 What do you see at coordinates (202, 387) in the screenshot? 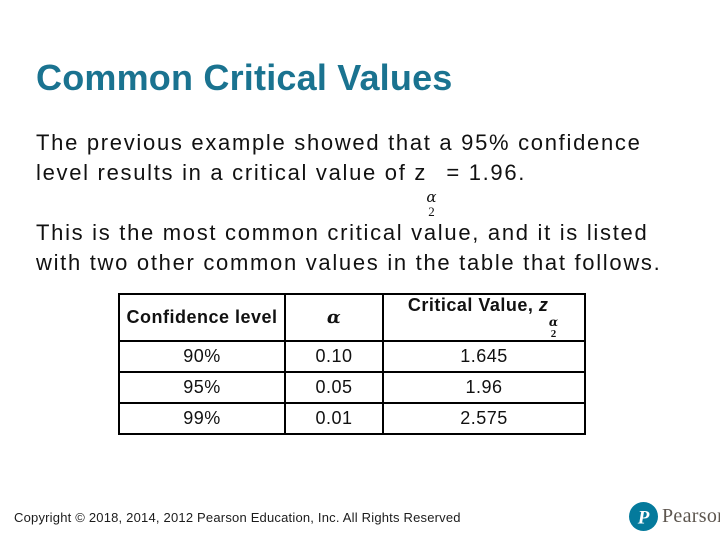
I see `cell-confidence: 95%` at bounding box center [202, 387].